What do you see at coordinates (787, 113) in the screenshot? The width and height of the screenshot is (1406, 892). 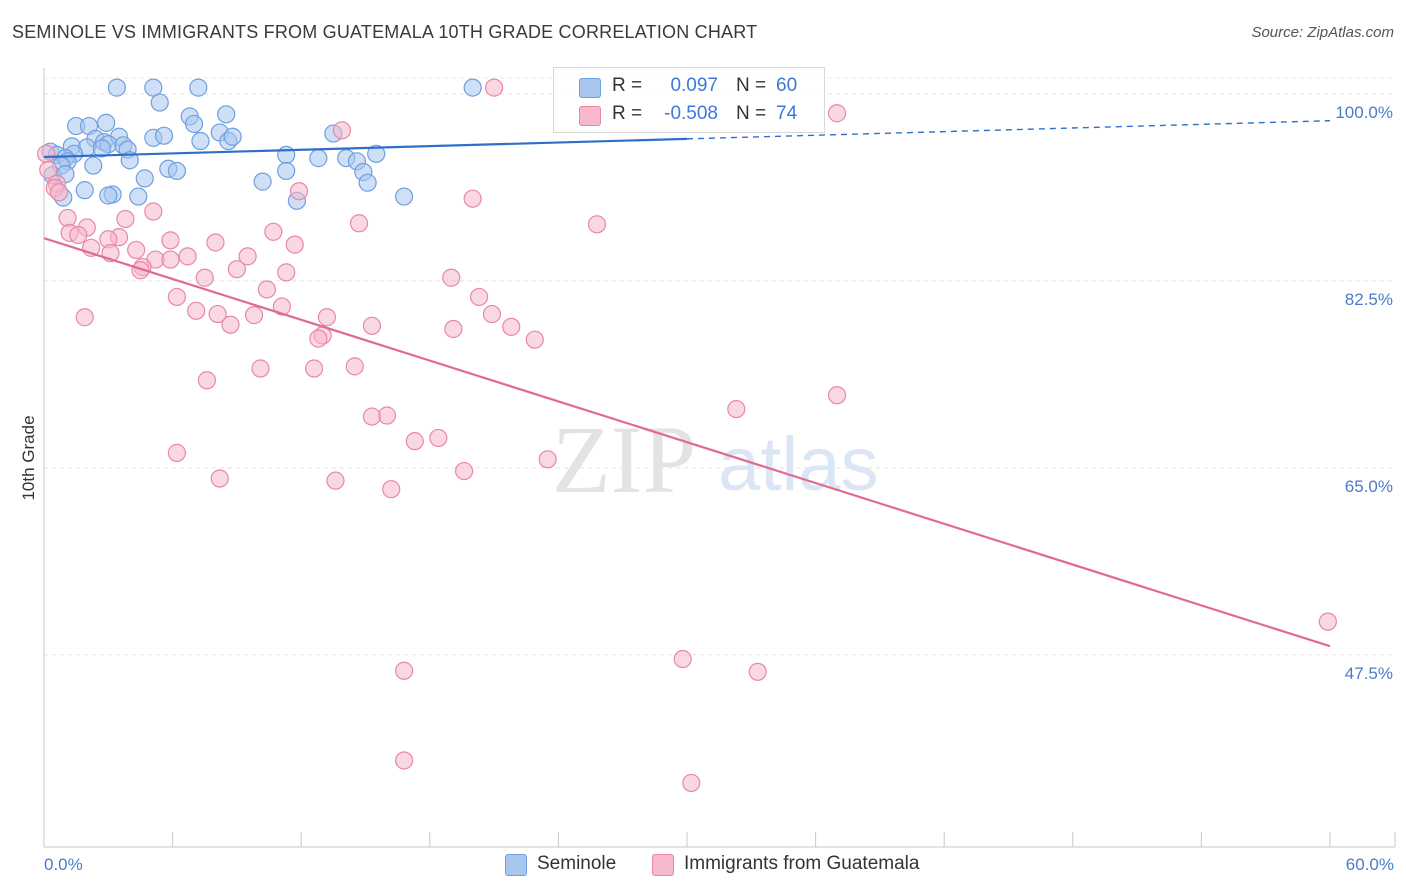 I see `n-value: 74` at bounding box center [787, 113].